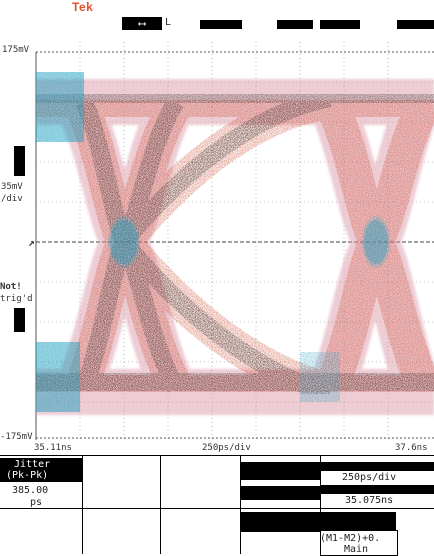 This screenshot has width=434, height=556. I want to click on measurement-value: 385.00, so click(30, 490).